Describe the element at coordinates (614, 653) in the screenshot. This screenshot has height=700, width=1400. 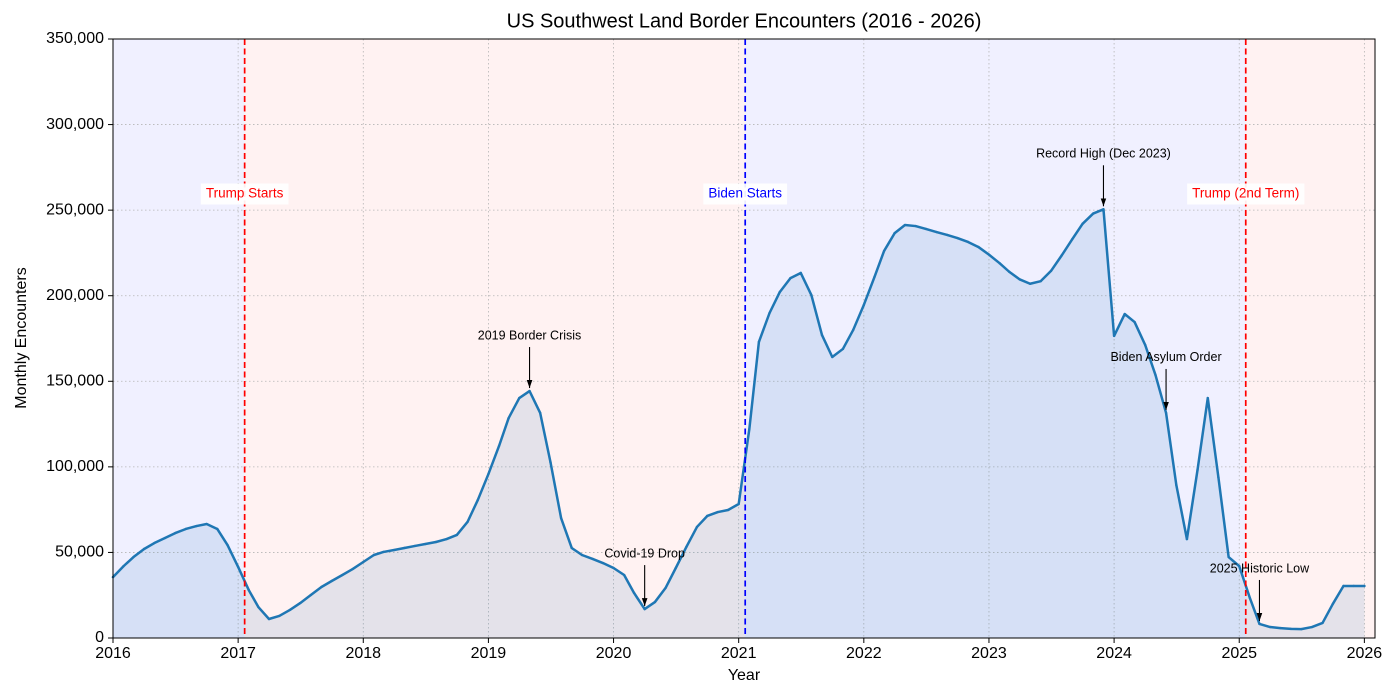
I see `x-tick-label: 2020` at that location.